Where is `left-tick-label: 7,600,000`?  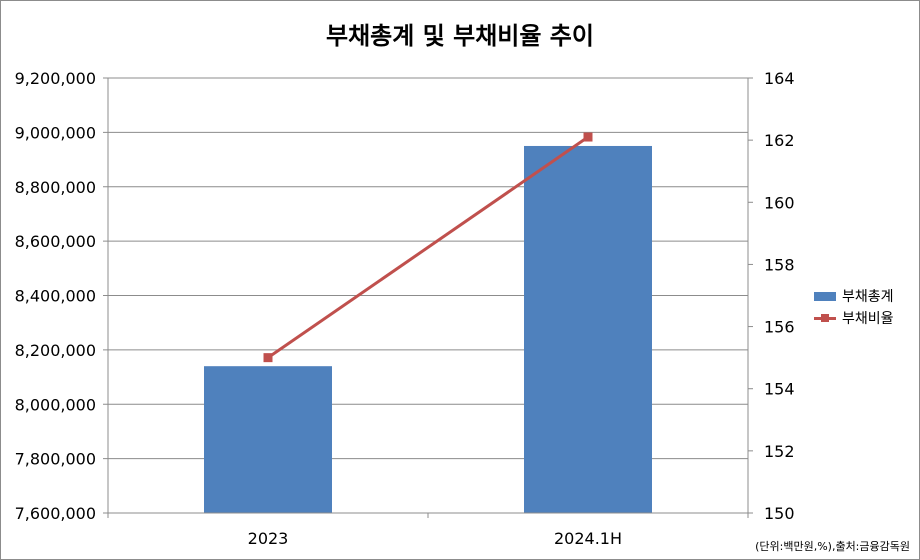
left-tick-label: 7,600,000 is located at coordinates (55, 513).